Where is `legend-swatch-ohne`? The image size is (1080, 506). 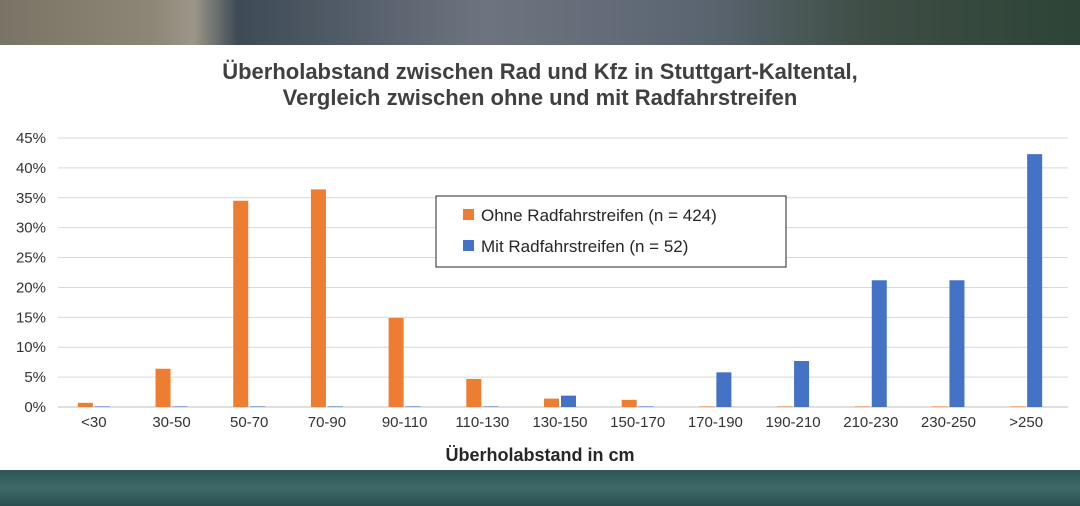
legend-swatch-ohne is located at coordinates (468, 214).